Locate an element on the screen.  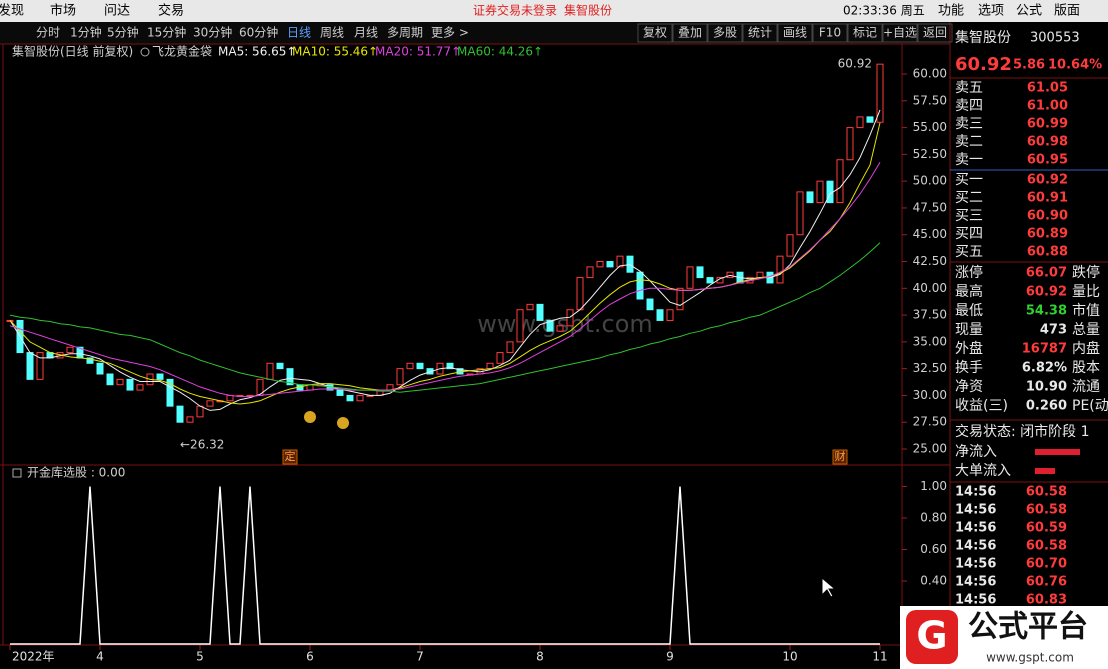
menu-item: 版面 is located at coordinates (1067, 11).